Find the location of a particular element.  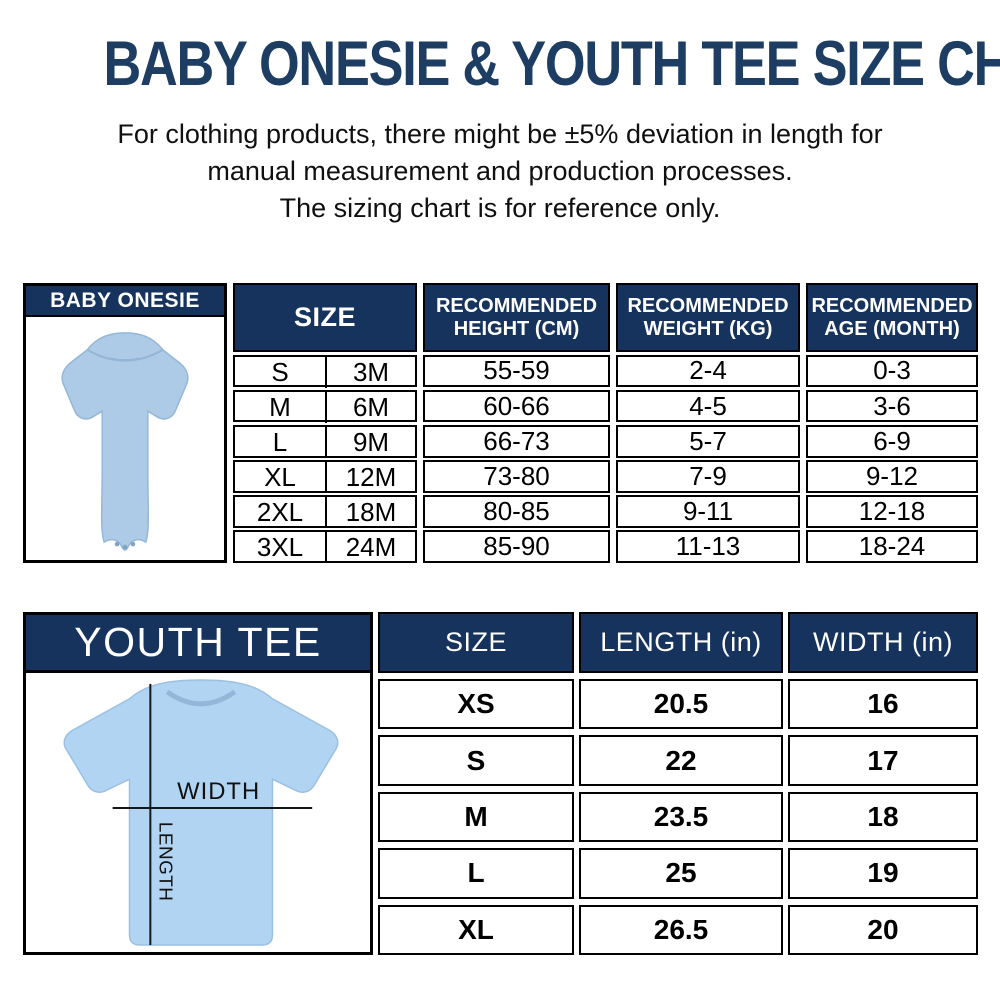

onesie-row-2-age: 6-9 is located at coordinates (892, 441).